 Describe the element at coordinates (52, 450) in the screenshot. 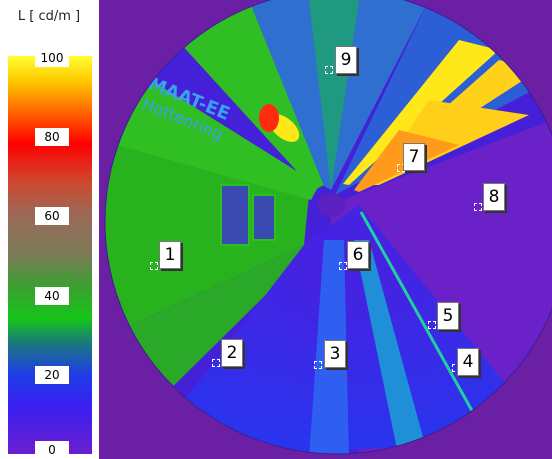

I see `legend-tick-0: 0` at that location.